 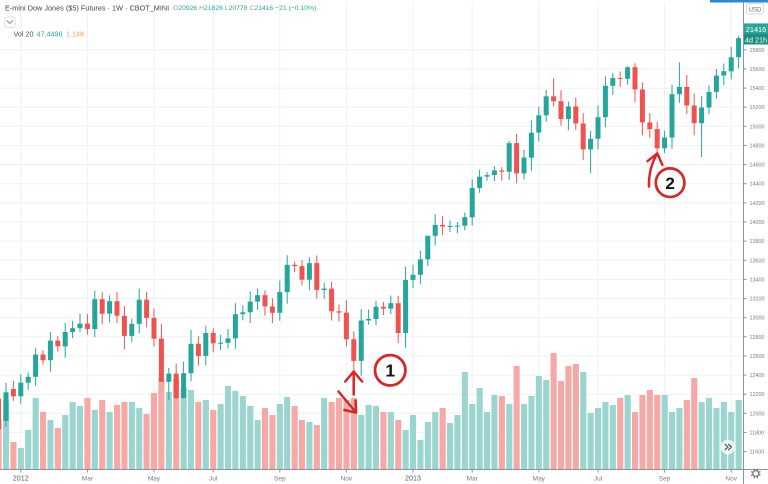 I want to click on svg-text: 13600, so click(x=757, y=261).